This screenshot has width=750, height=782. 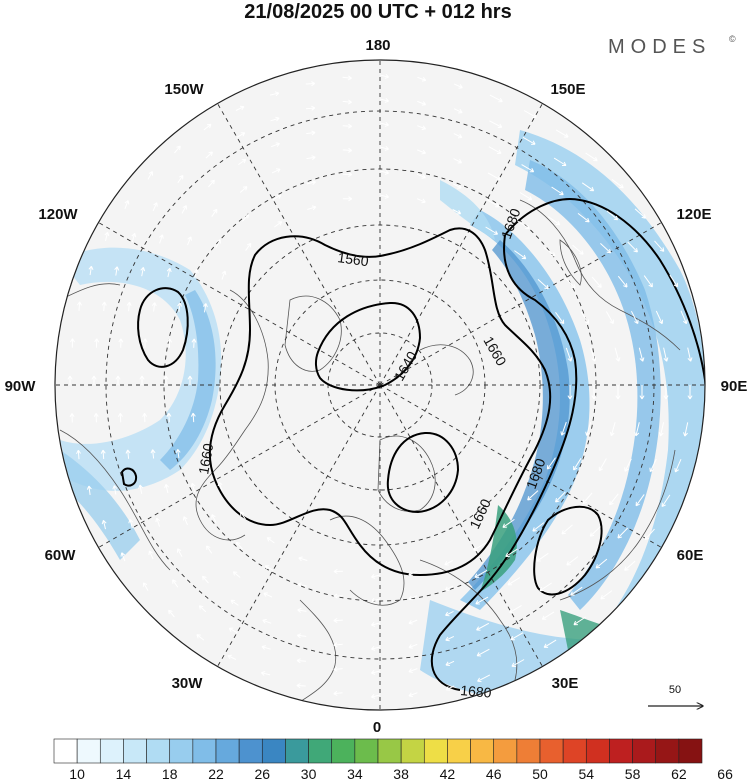 What do you see at coordinates (97, 505) in the screenshot?
I see `jet-band-southwest` at bounding box center [97, 505].